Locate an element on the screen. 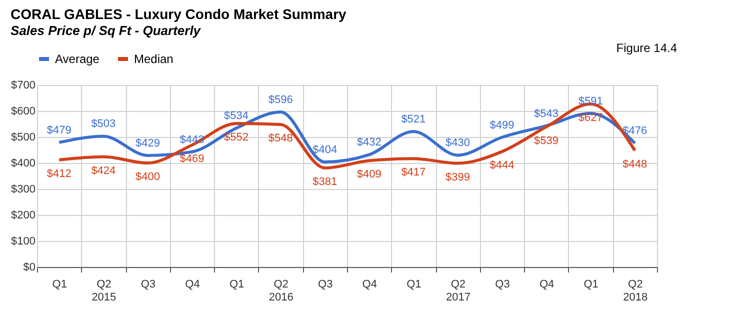  data-label: $432 is located at coordinates (369, 142).